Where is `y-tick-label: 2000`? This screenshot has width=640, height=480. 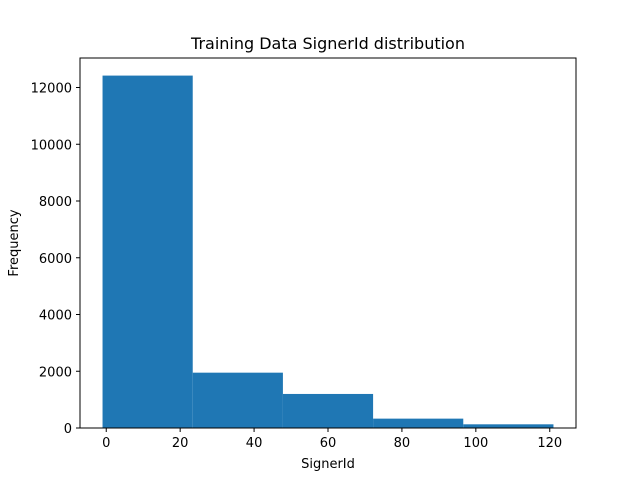
y-tick-label: 2000 is located at coordinates (55, 372).